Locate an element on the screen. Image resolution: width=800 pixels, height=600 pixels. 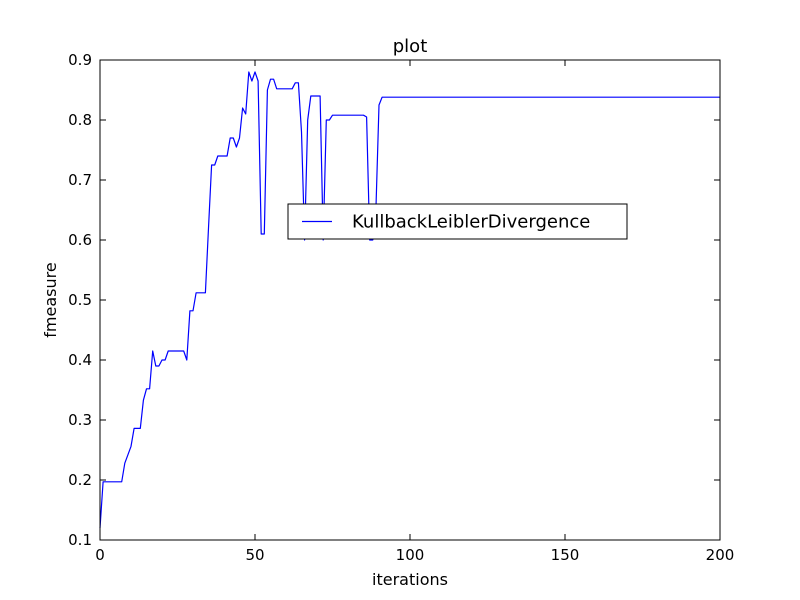
y-tick-label: 0.4 is located at coordinates (80, 360).